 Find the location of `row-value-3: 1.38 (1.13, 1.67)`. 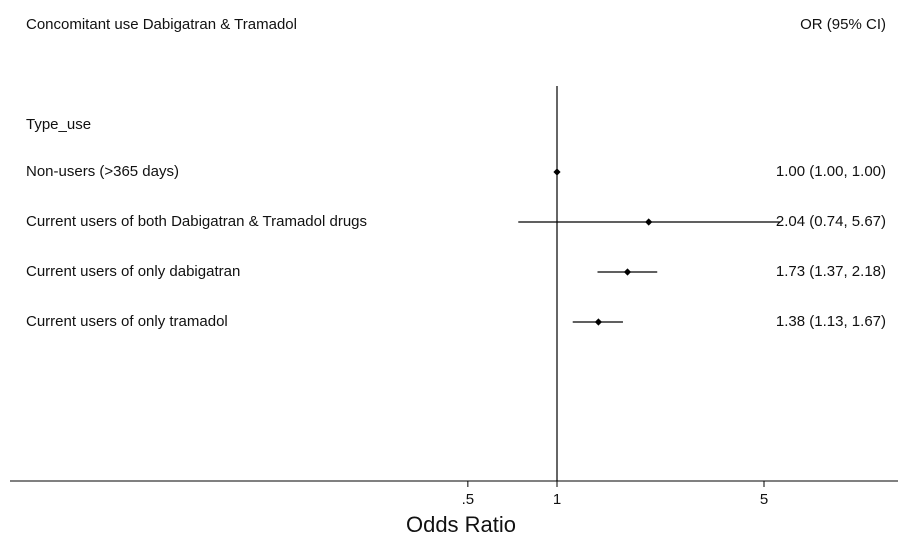

row-value-3: 1.38 (1.13, 1.67) is located at coordinates (830, 321).